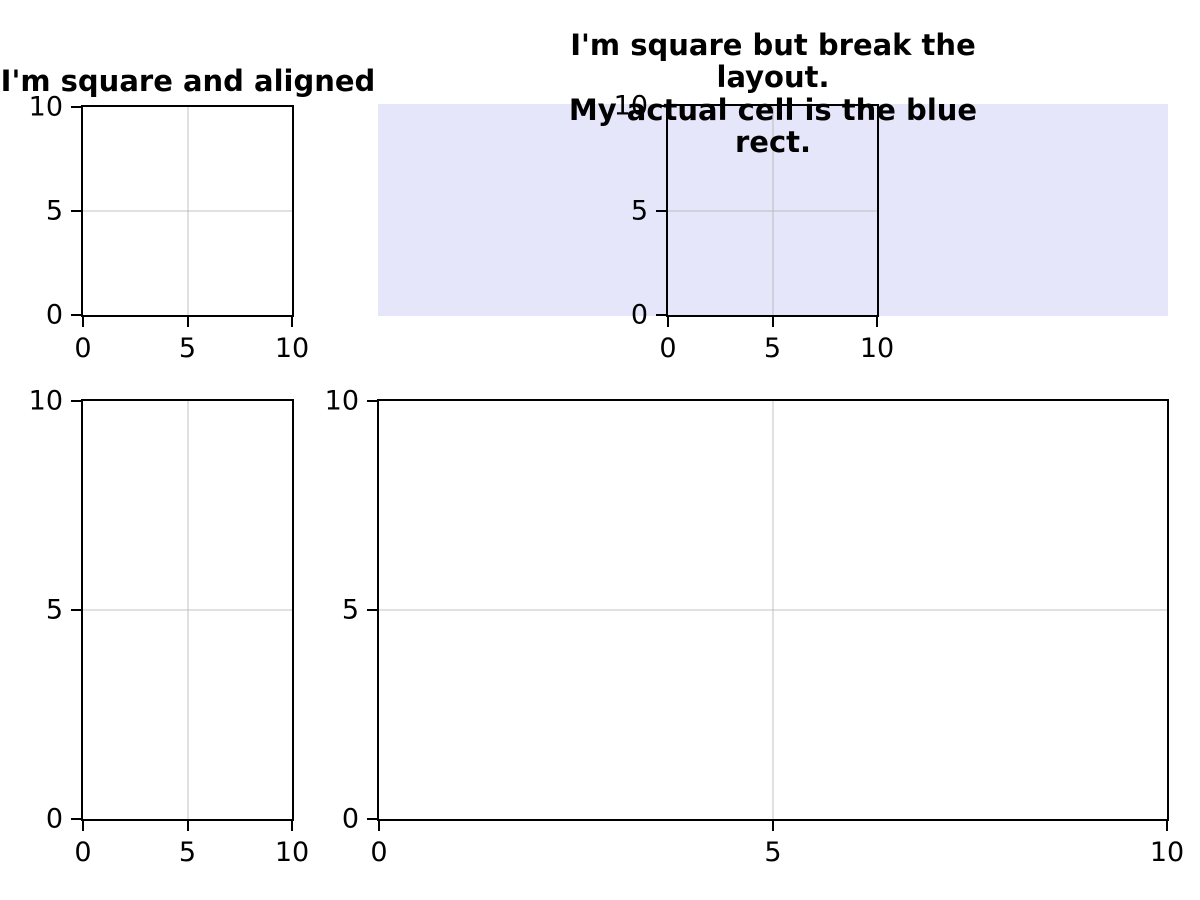 Image resolution: width=1200 pixels, height=900 pixels. I want to click on subplot-bottom-left-axes: 0 5 10 10 5 0, so click(169, 627).